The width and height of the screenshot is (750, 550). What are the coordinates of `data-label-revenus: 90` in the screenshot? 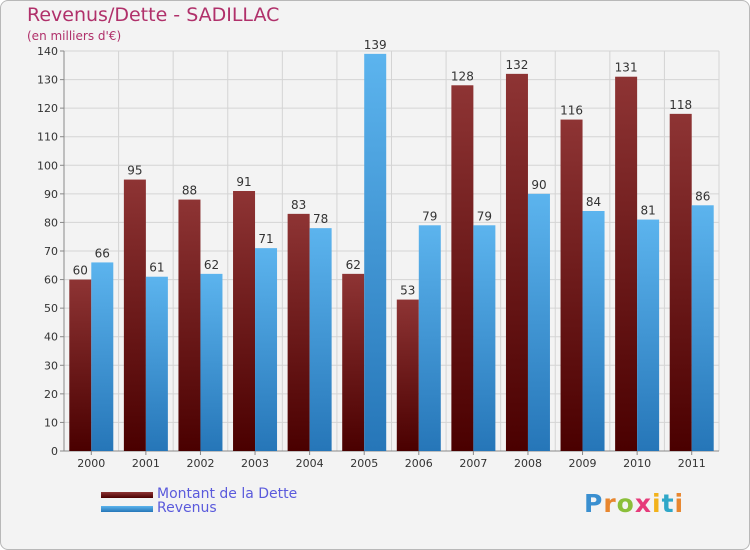 It's located at (538, 185).